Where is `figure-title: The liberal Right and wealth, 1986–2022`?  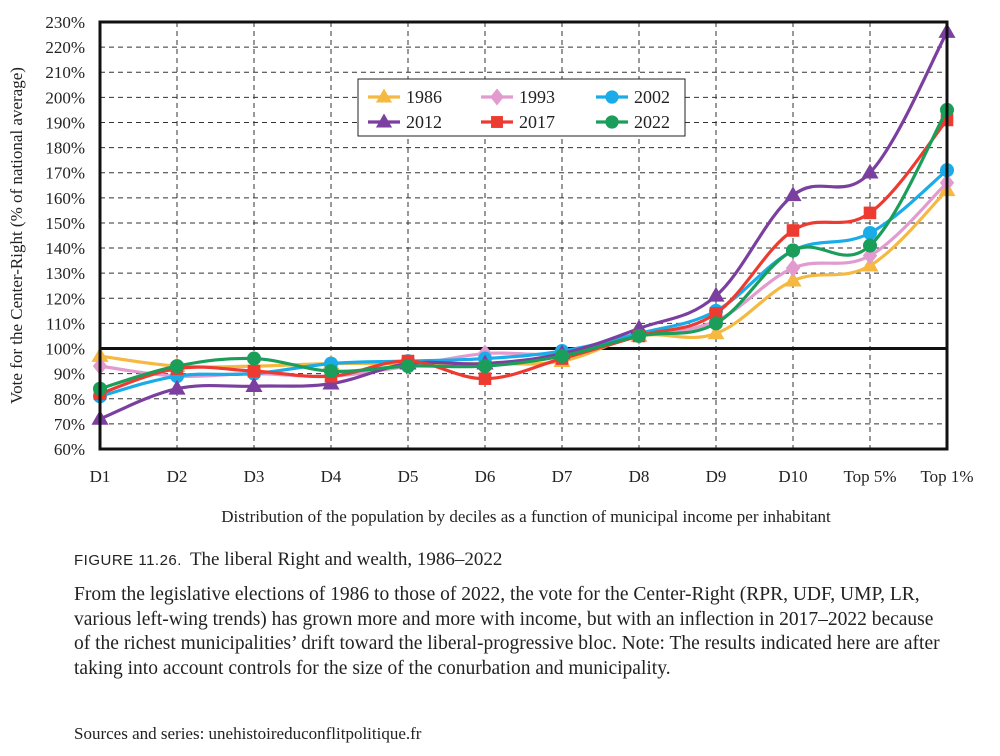
figure-title: The liberal Right and wealth, 1986–2022 is located at coordinates (346, 559).